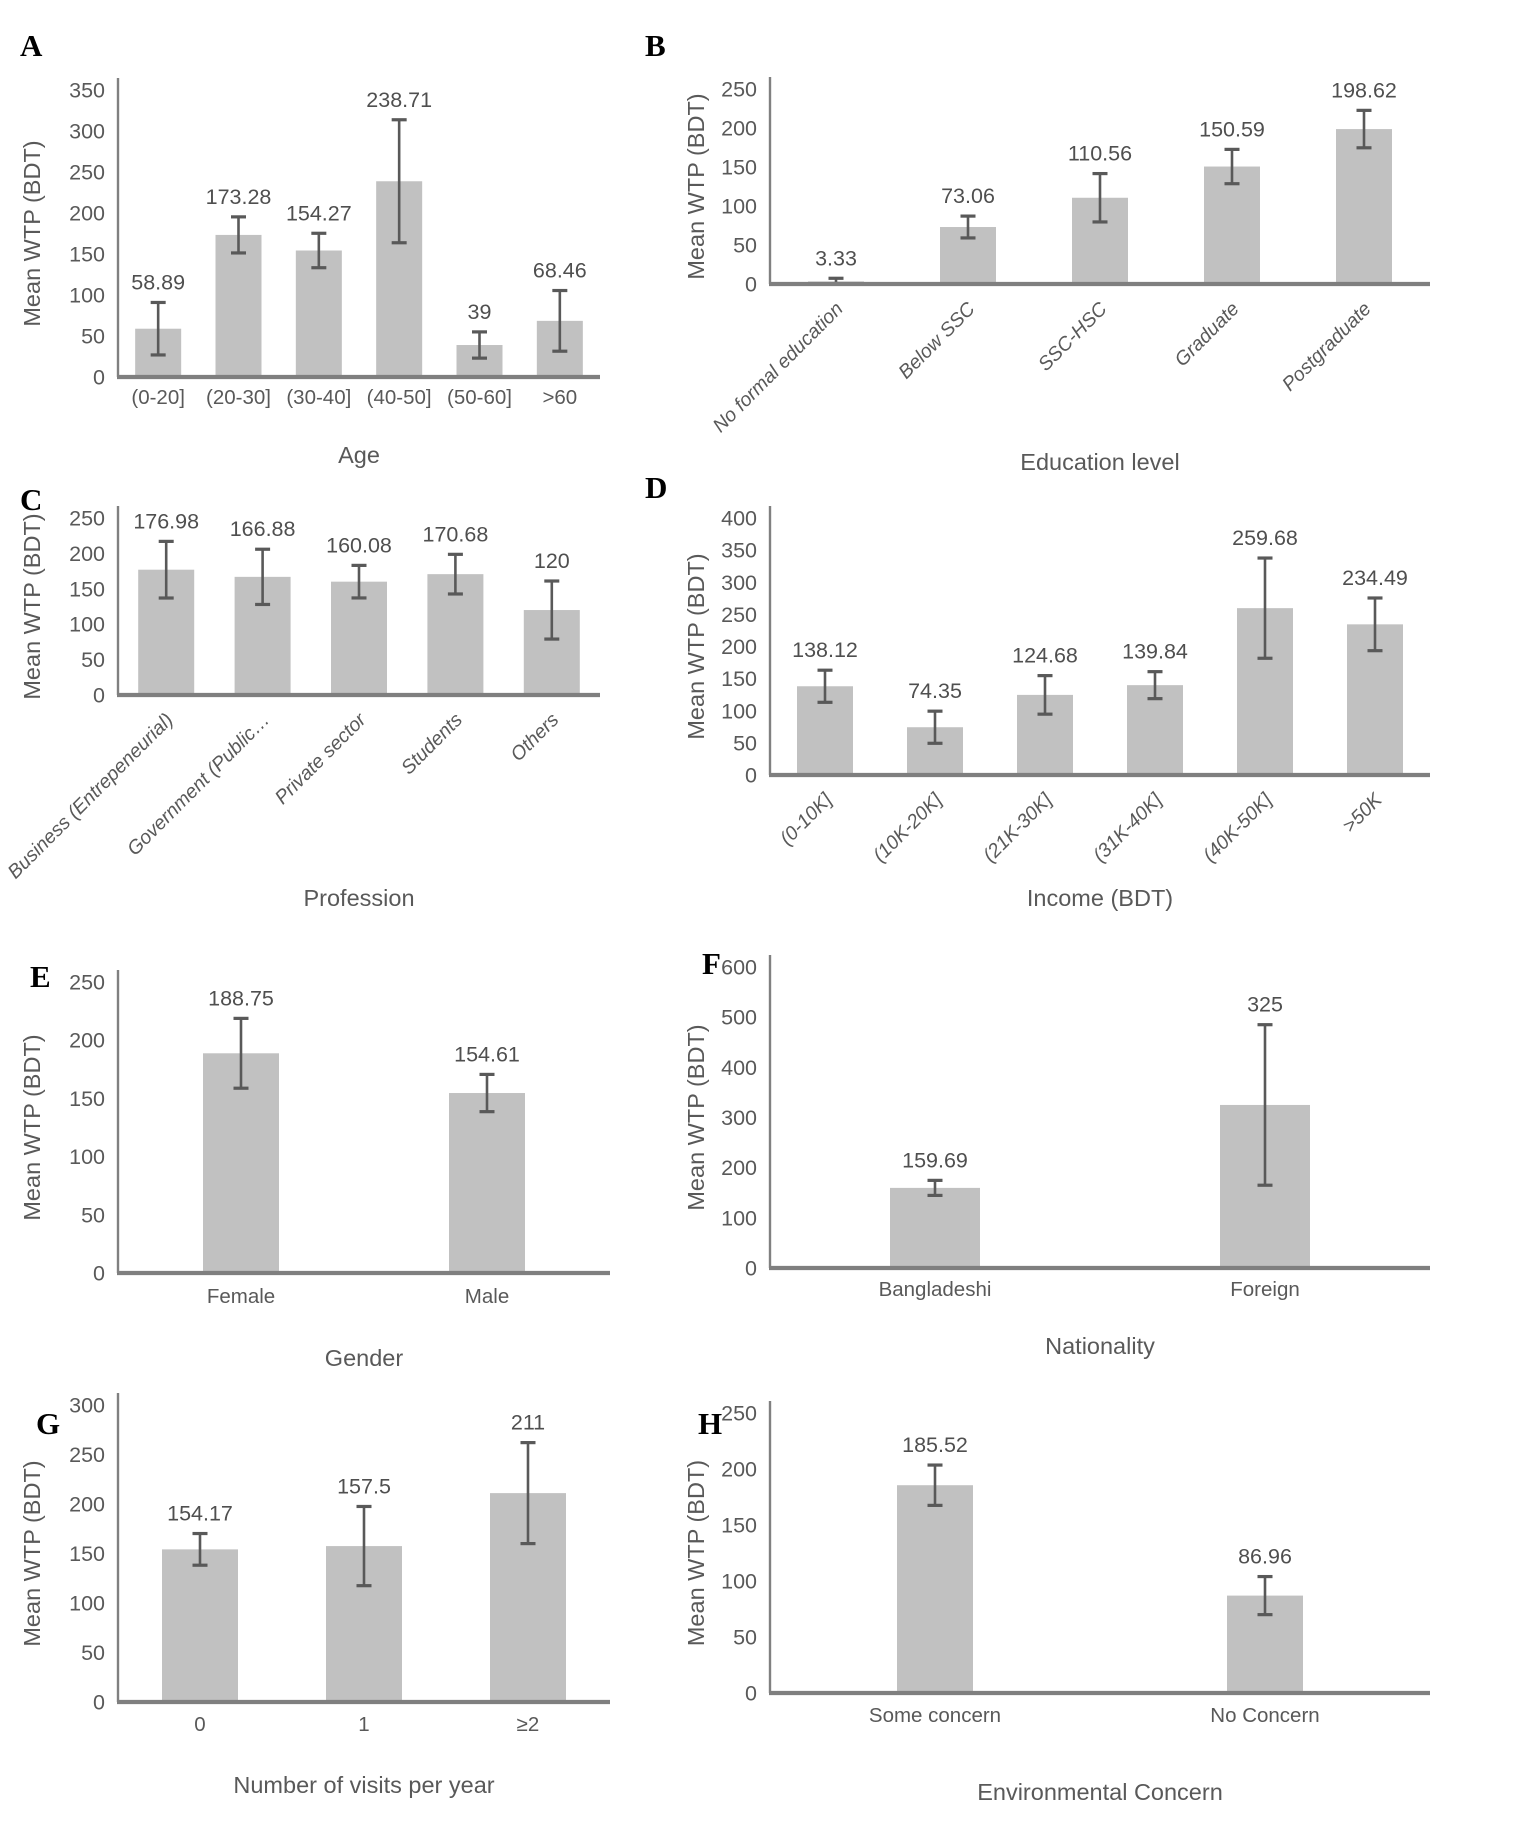 Image resolution: width=1515 pixels, height=1833 pixels. Describe the element at coordinates (711, 963) in the screenshot. I see `panel-letter-F: F` at that location.